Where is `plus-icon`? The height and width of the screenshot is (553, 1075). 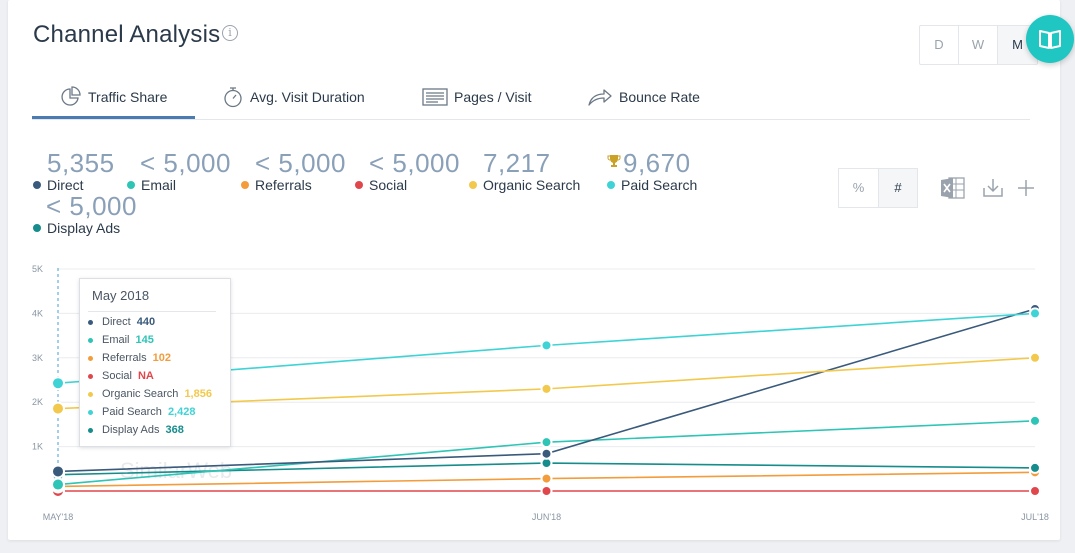 plus-icon is located at coordinates (1026, 188).